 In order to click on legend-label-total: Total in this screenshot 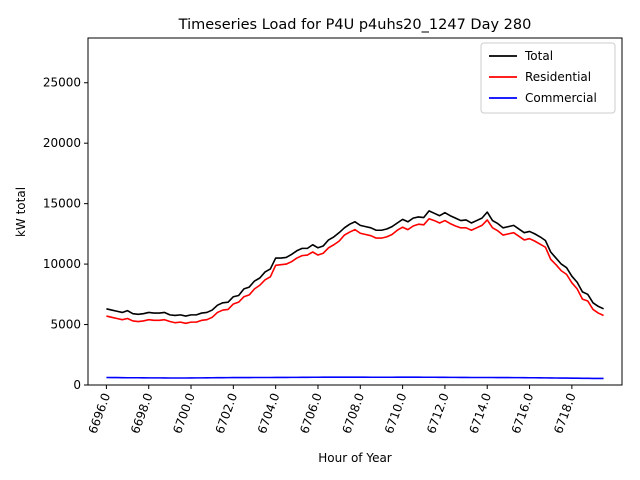, I will do `click(538, 56)`.